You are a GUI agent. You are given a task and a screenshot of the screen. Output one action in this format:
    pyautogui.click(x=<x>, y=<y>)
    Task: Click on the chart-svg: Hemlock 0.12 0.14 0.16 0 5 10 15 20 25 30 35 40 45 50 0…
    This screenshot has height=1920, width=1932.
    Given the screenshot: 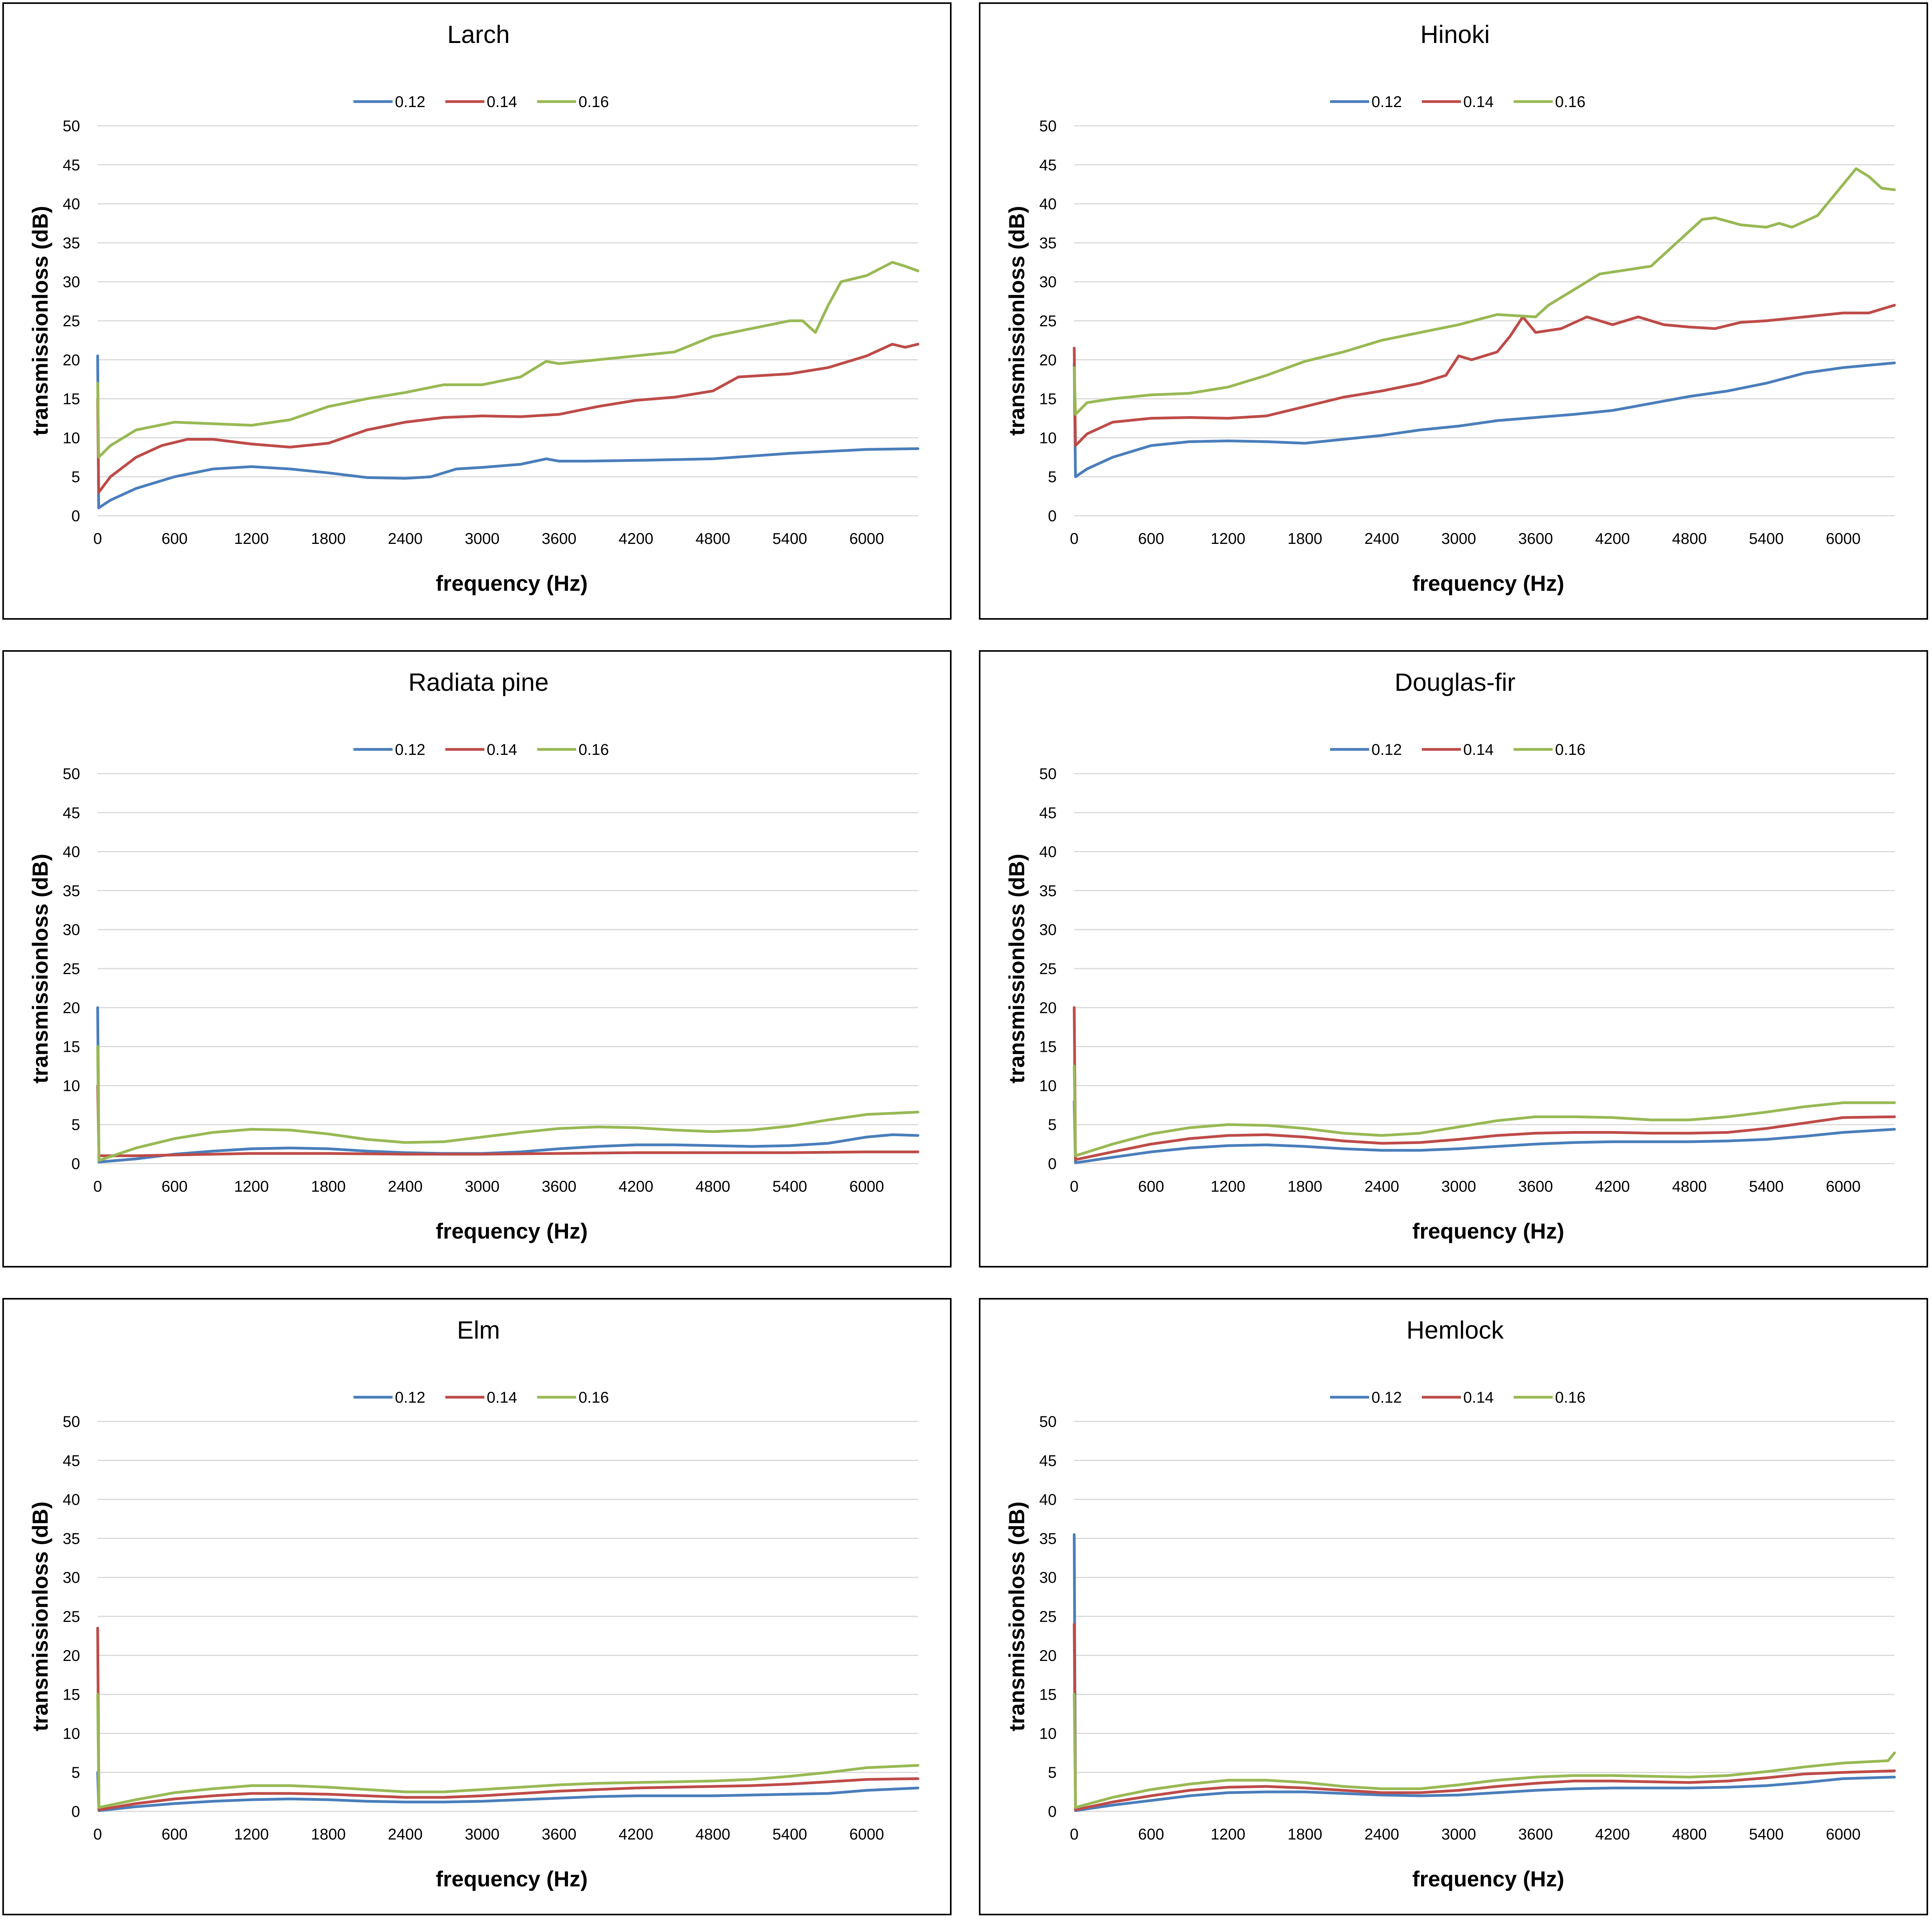 What is the action you would take?
    pyautogui.click(x=1450, y=1604)
    